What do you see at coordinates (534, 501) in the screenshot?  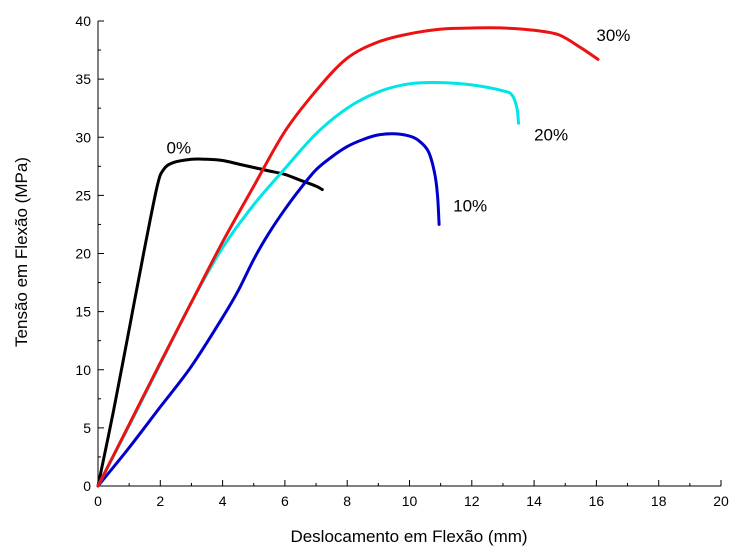 I see `x-tick-label: 14` at bounding box center [534, 501].